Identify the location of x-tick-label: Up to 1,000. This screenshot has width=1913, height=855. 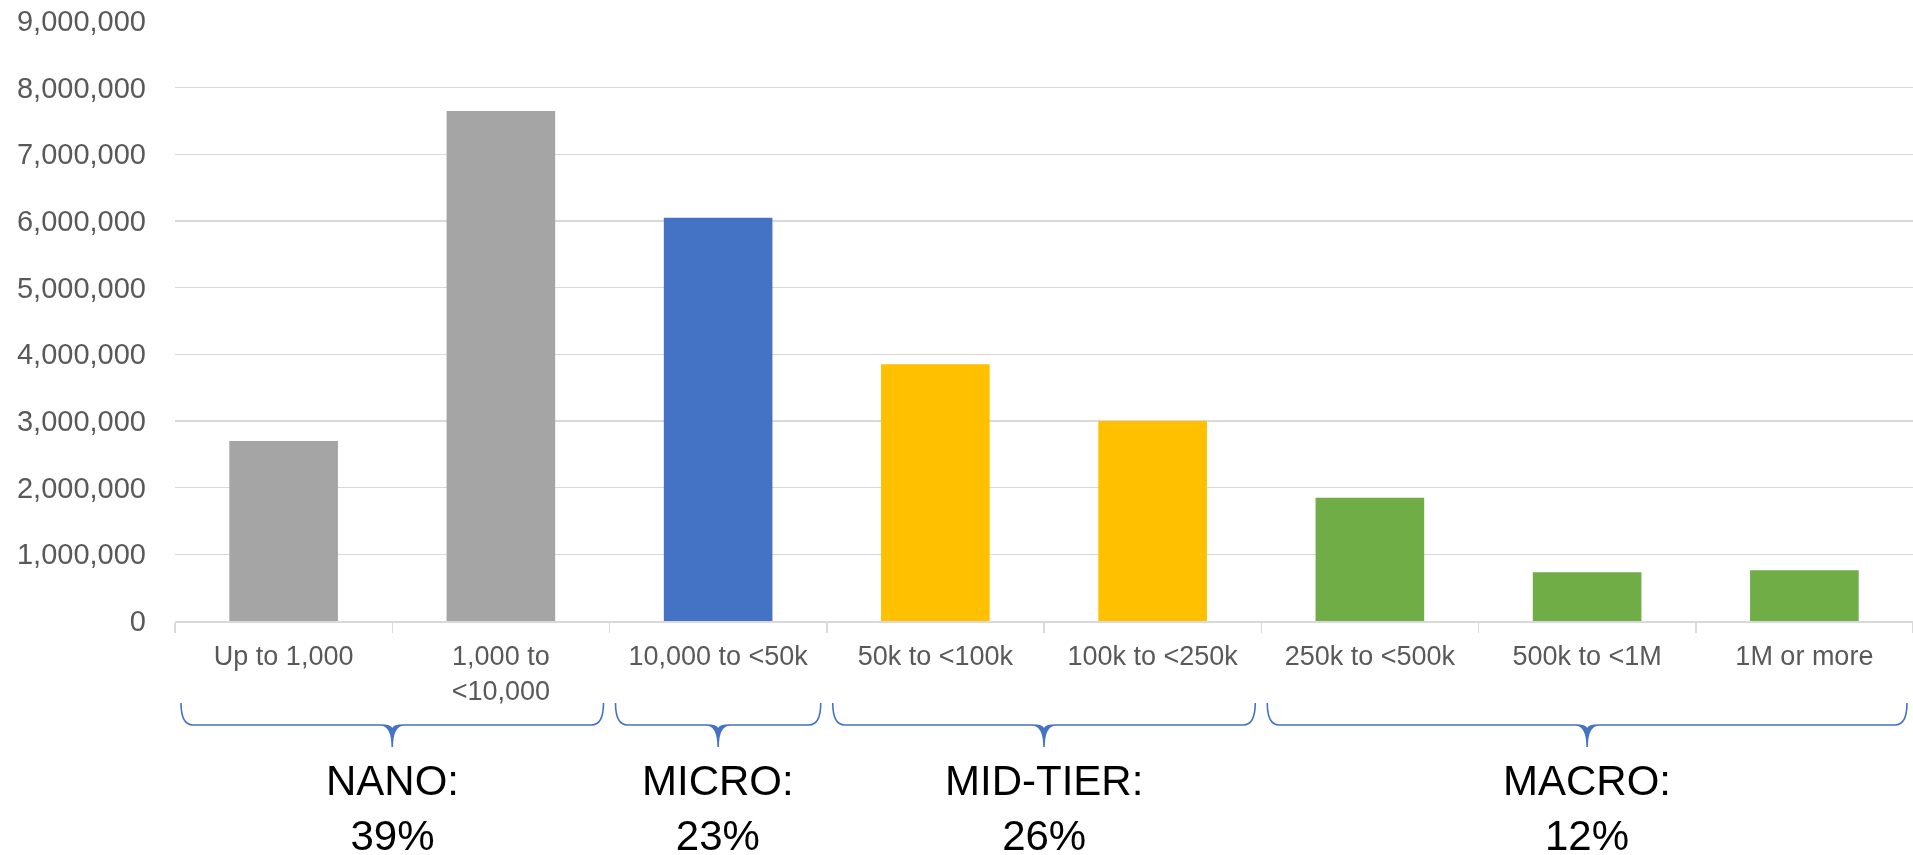
(283, 655).